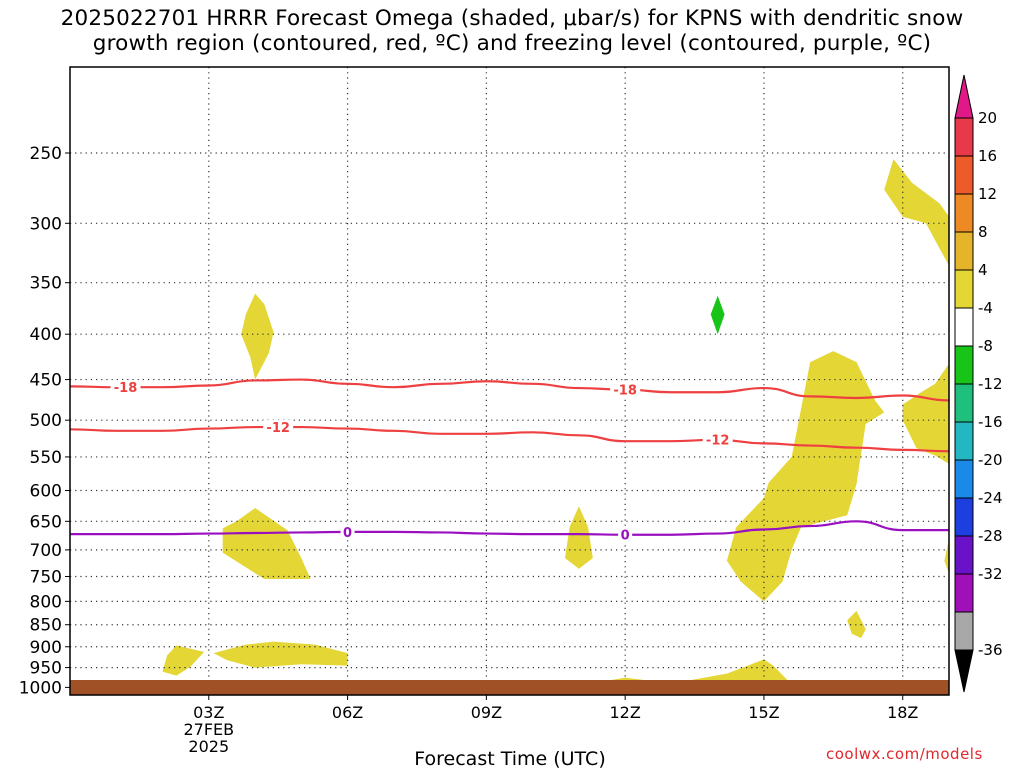  I want to click on contour-label-bg--12-1, so click(717, 439).